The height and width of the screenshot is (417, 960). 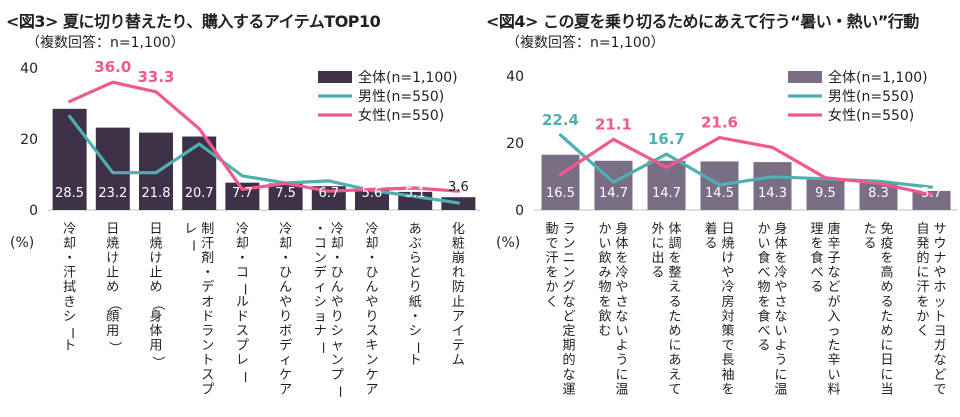 What do you see at coordinates (320, 287) in the screenshot?
I see `category-label-char: ィ` at bounding box center [320, 287].